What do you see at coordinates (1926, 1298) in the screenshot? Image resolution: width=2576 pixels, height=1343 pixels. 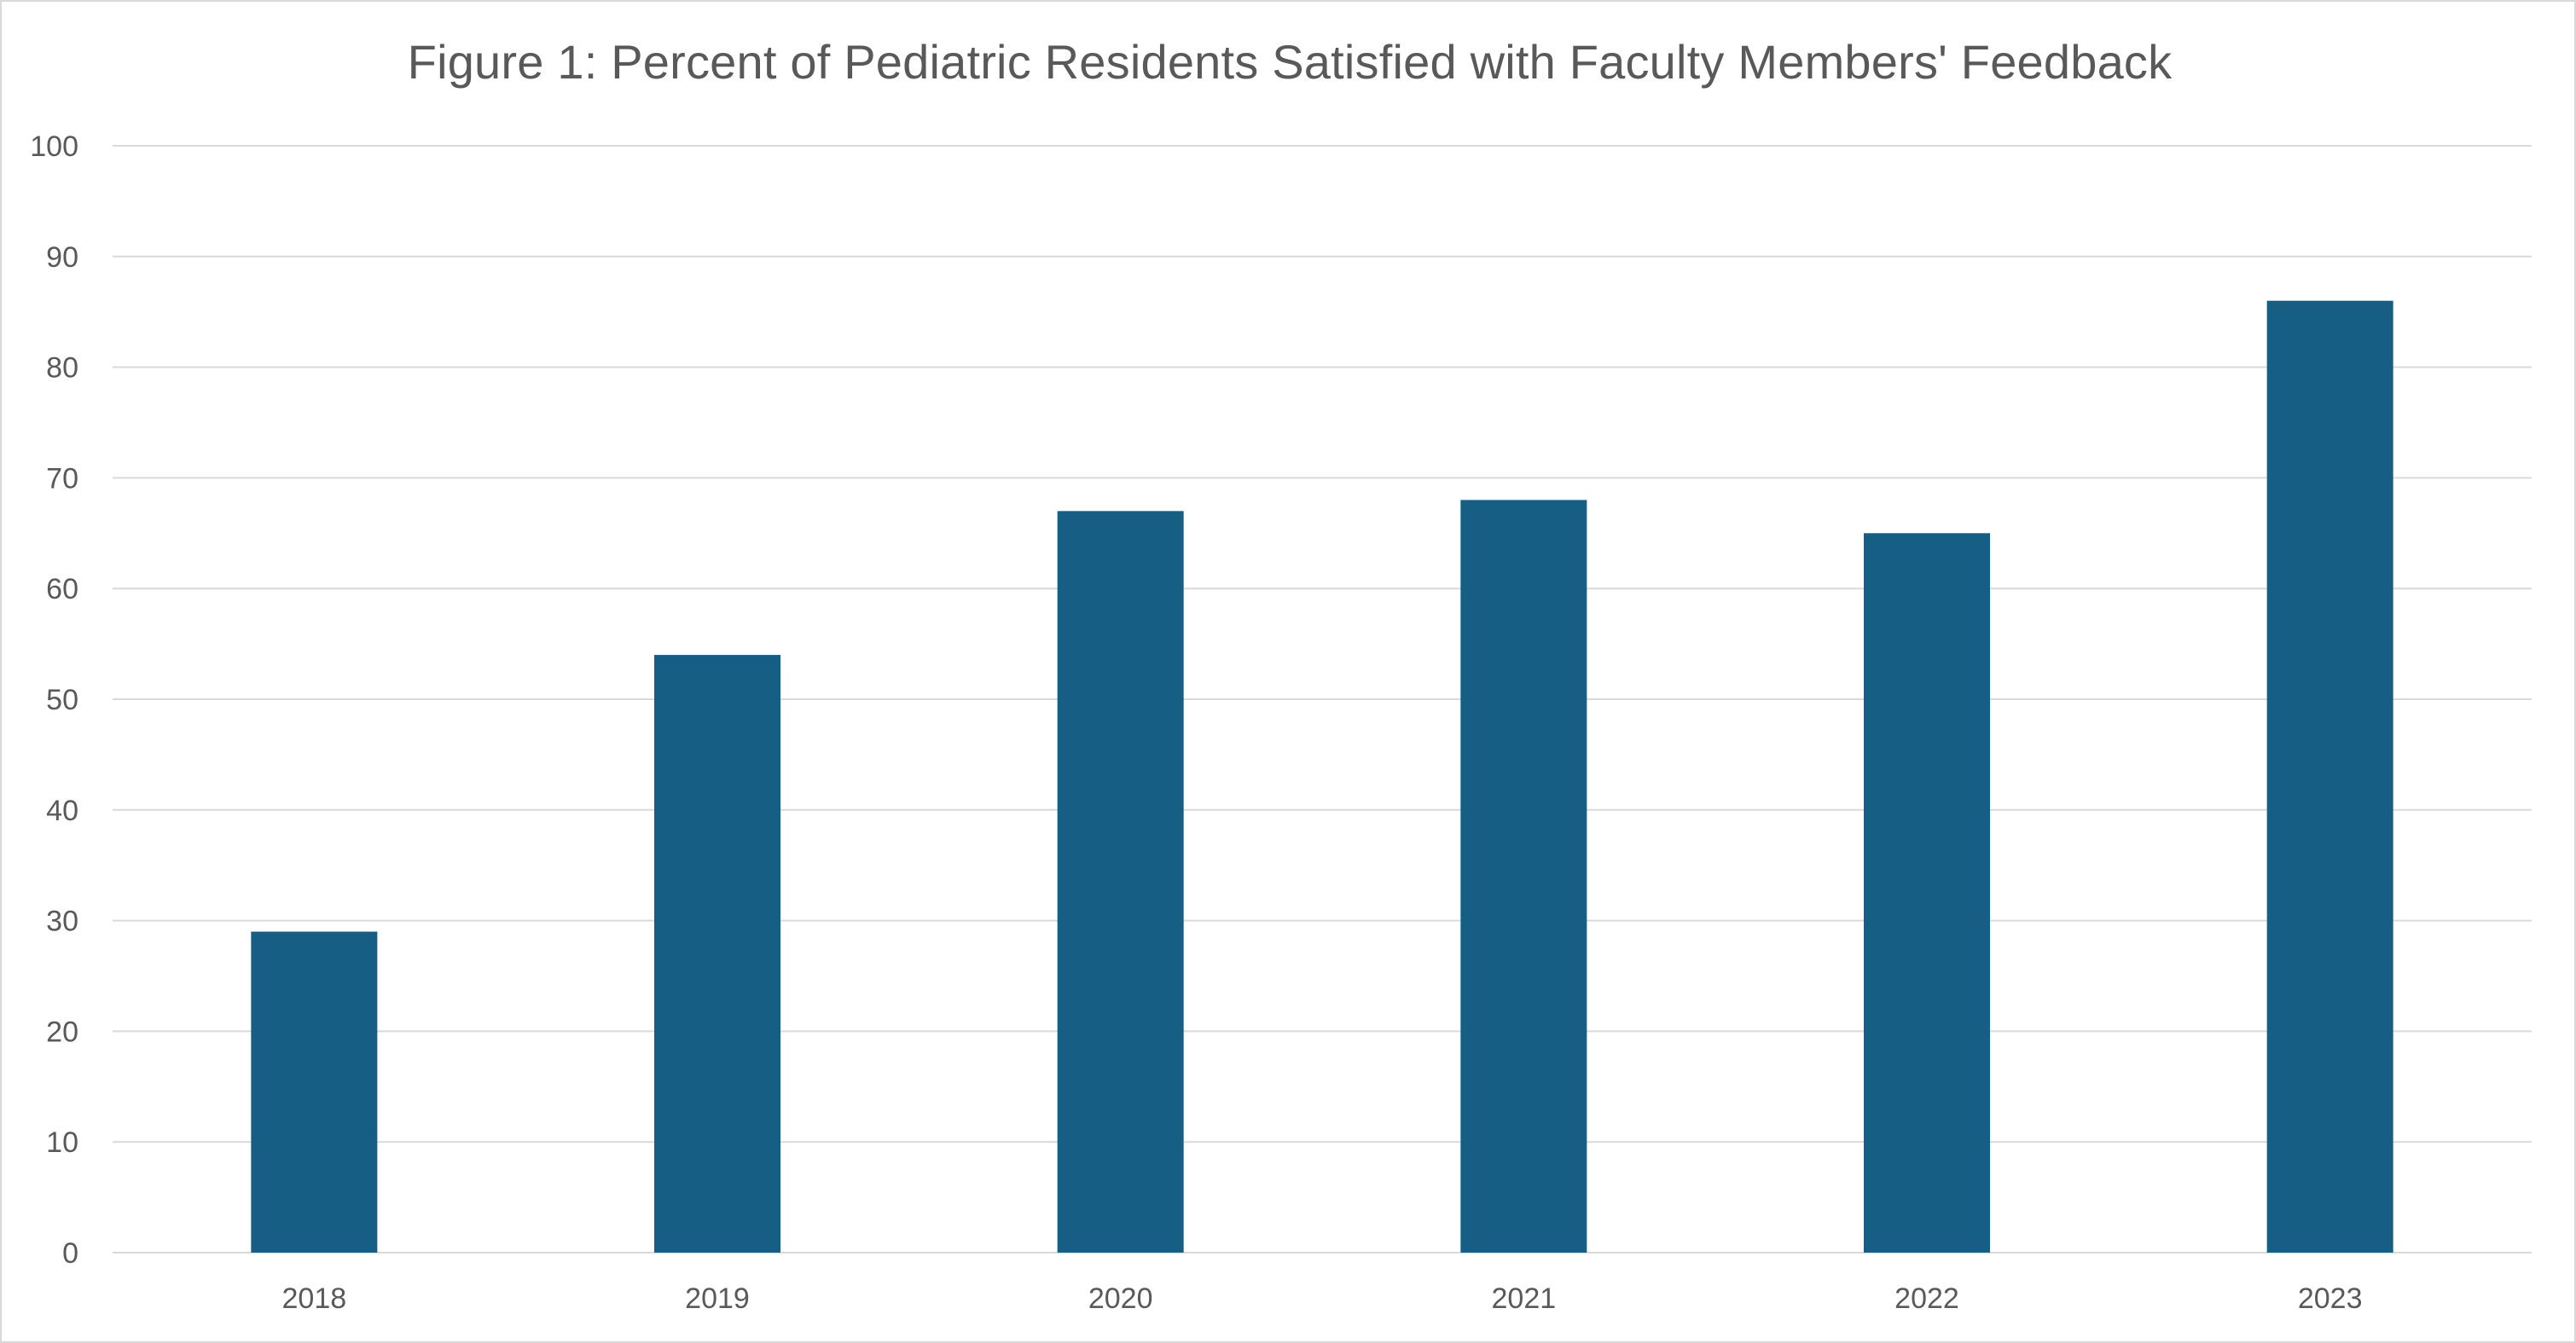 I see `x-tick-label: 2022` at bounding box center [1926, 1298].